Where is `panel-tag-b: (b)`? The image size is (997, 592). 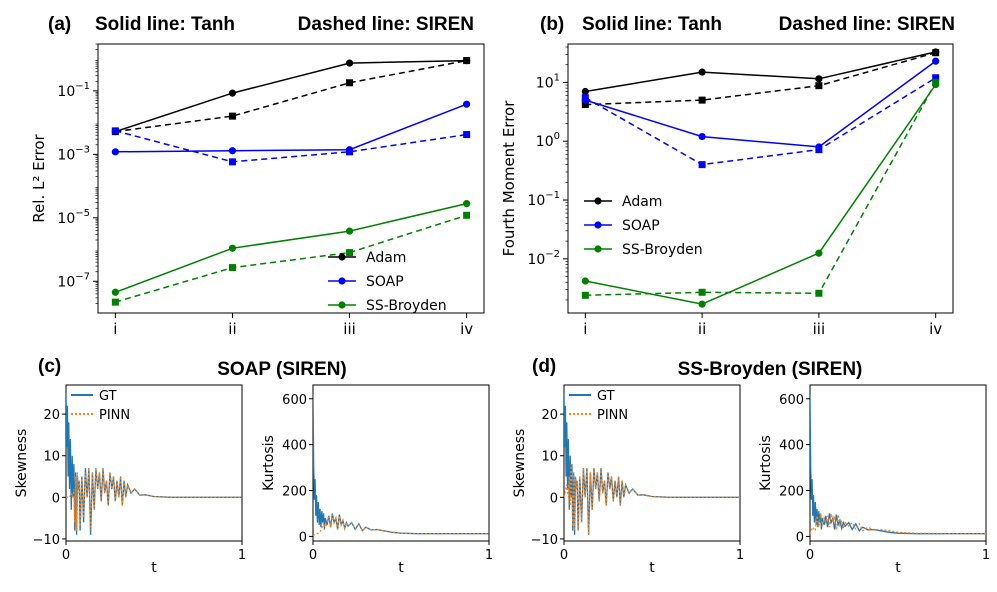 panel-tag-b: (b) is located at coordinates (552, 24).